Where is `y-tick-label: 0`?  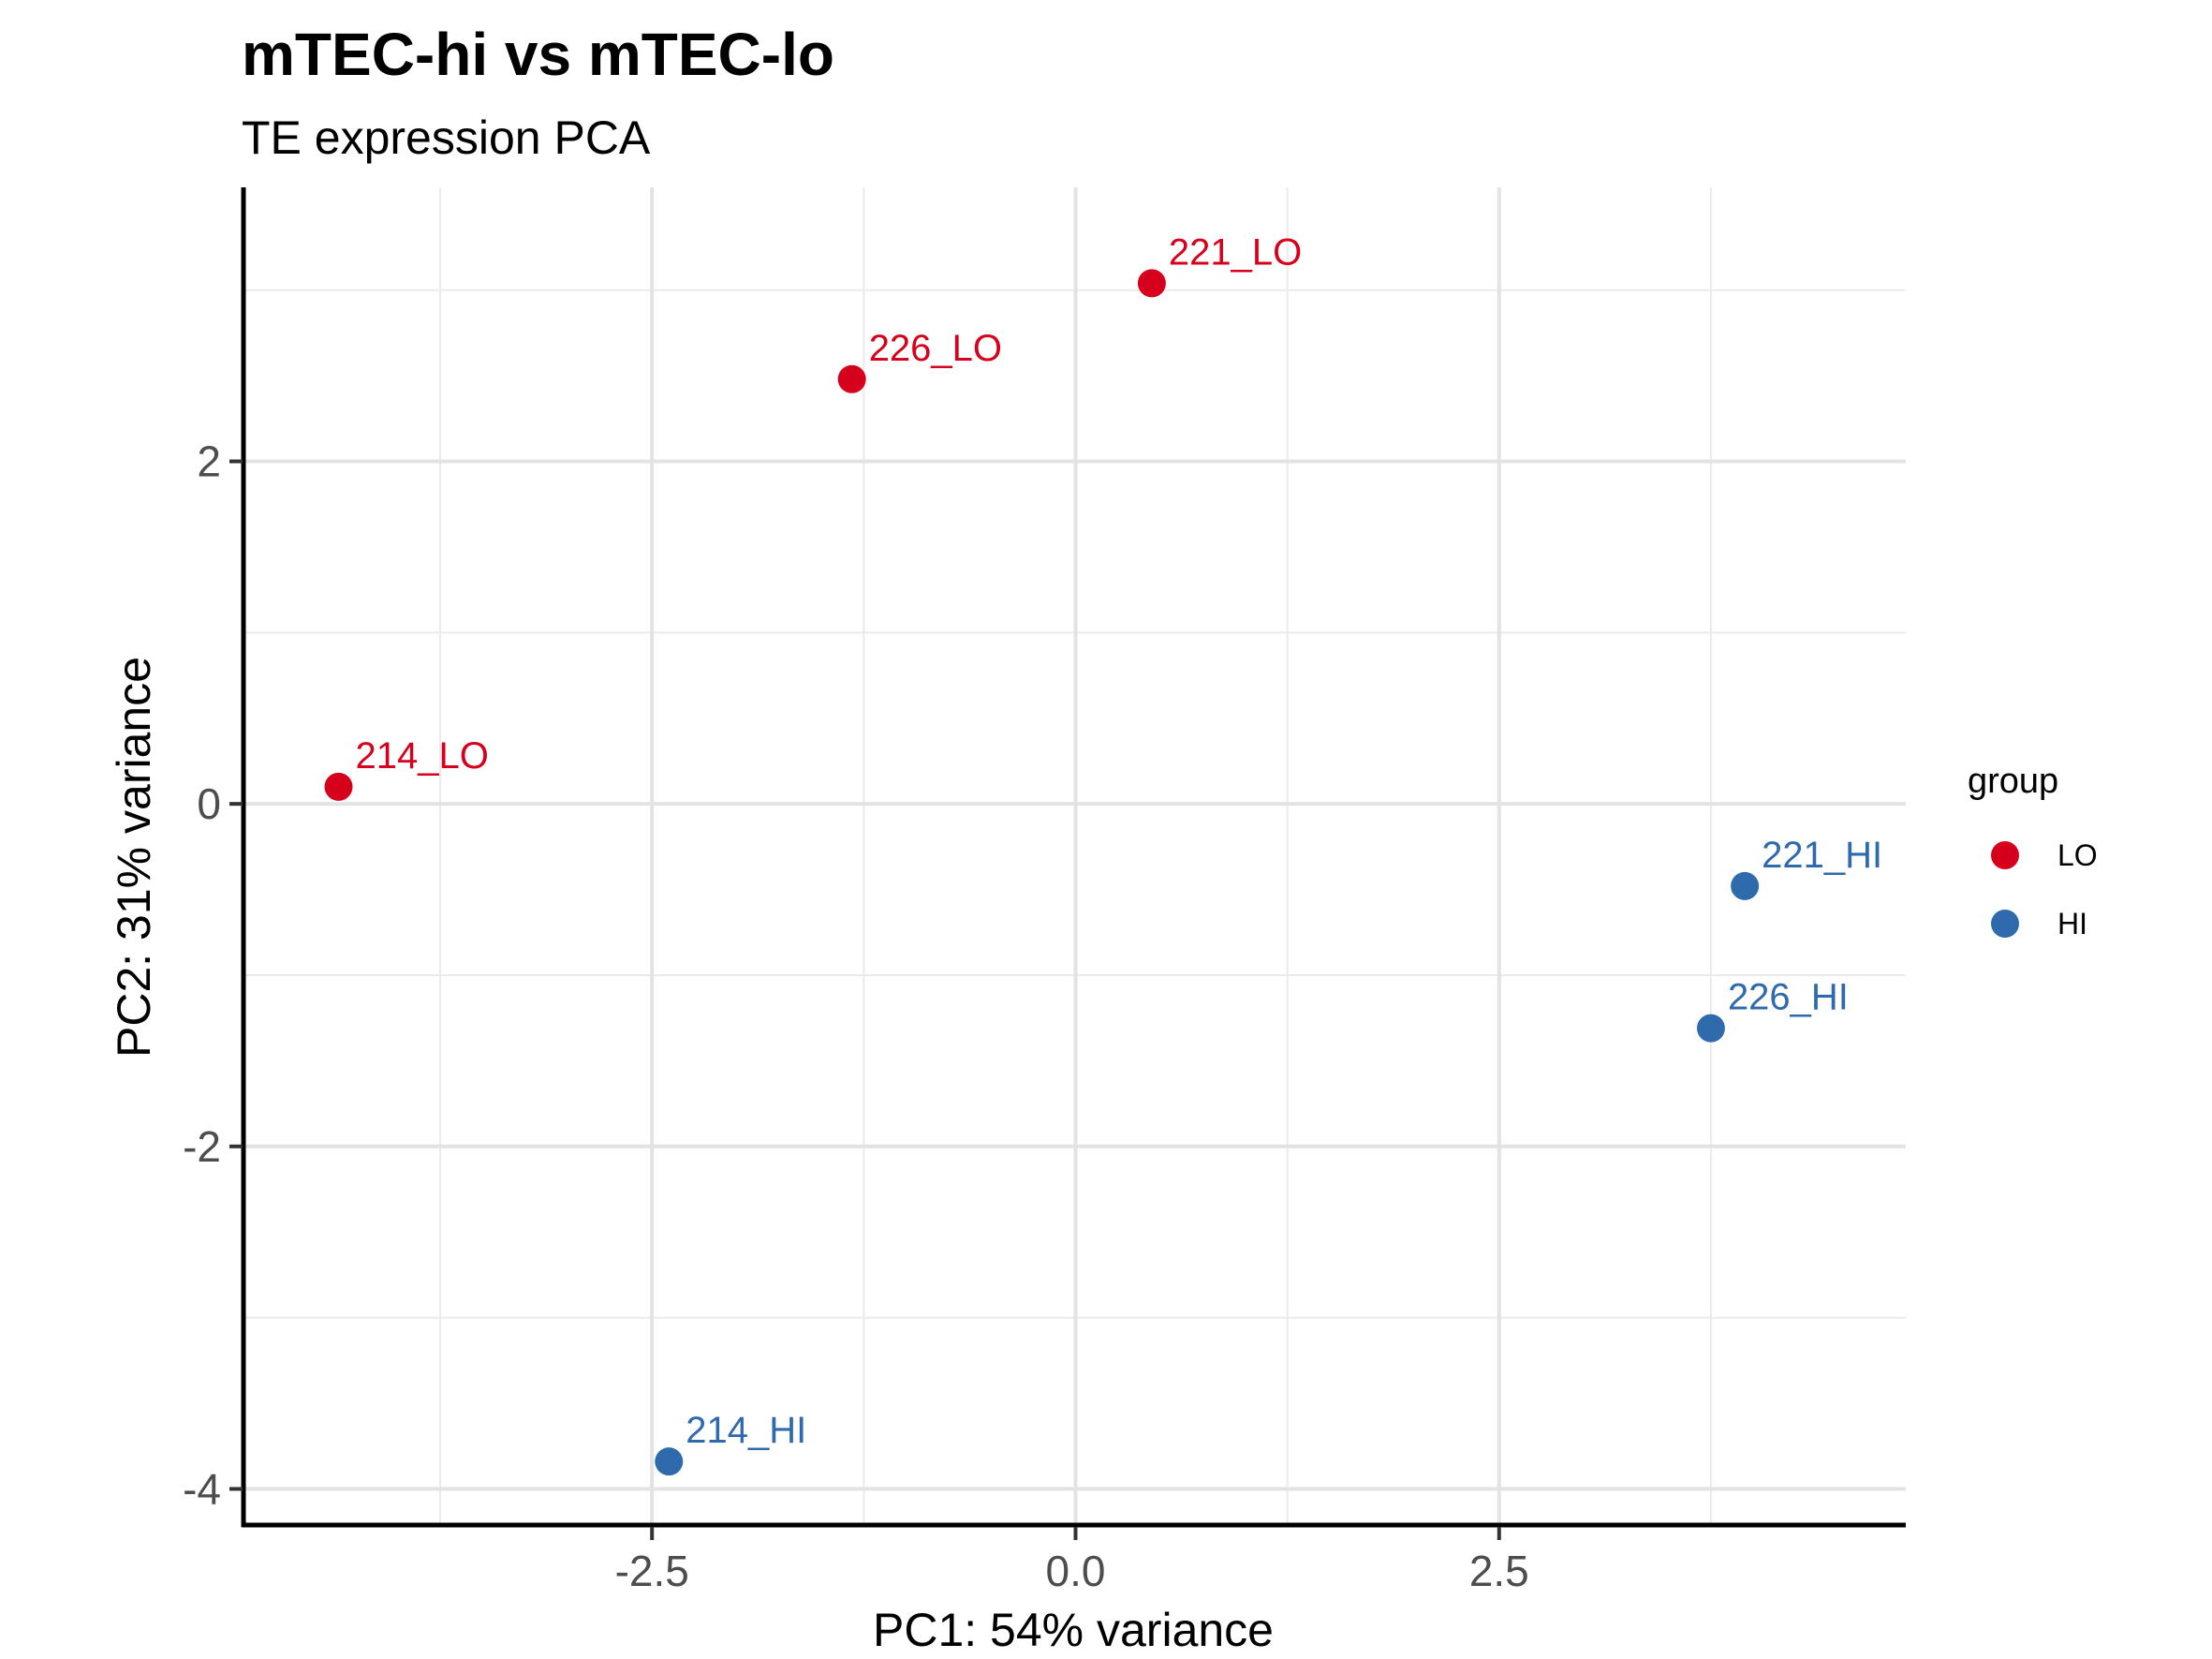
y-tick-label: 0 is located at coordinates (209, 804).